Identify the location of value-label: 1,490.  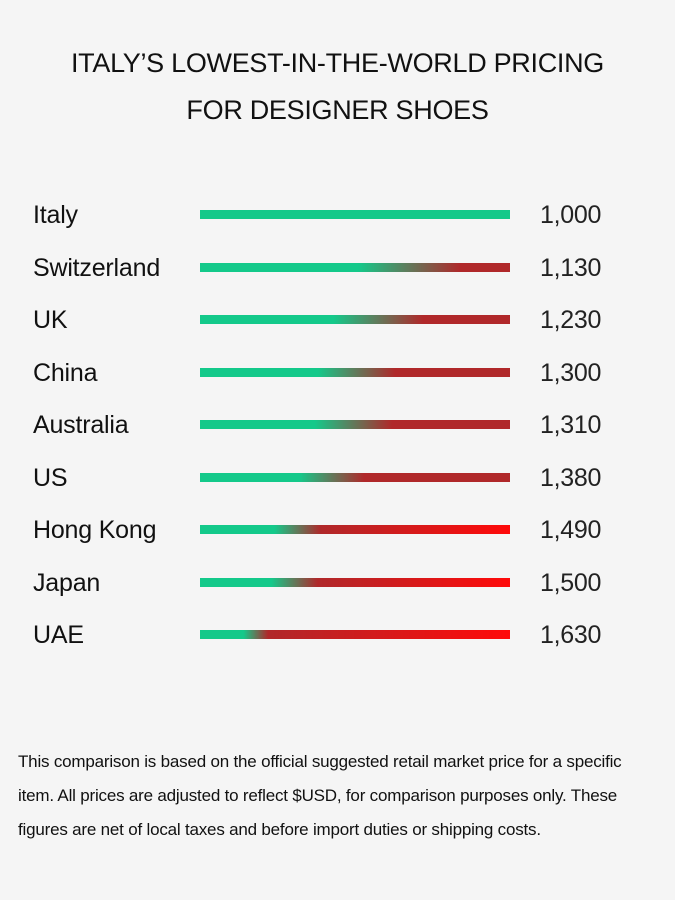
(571, 530).